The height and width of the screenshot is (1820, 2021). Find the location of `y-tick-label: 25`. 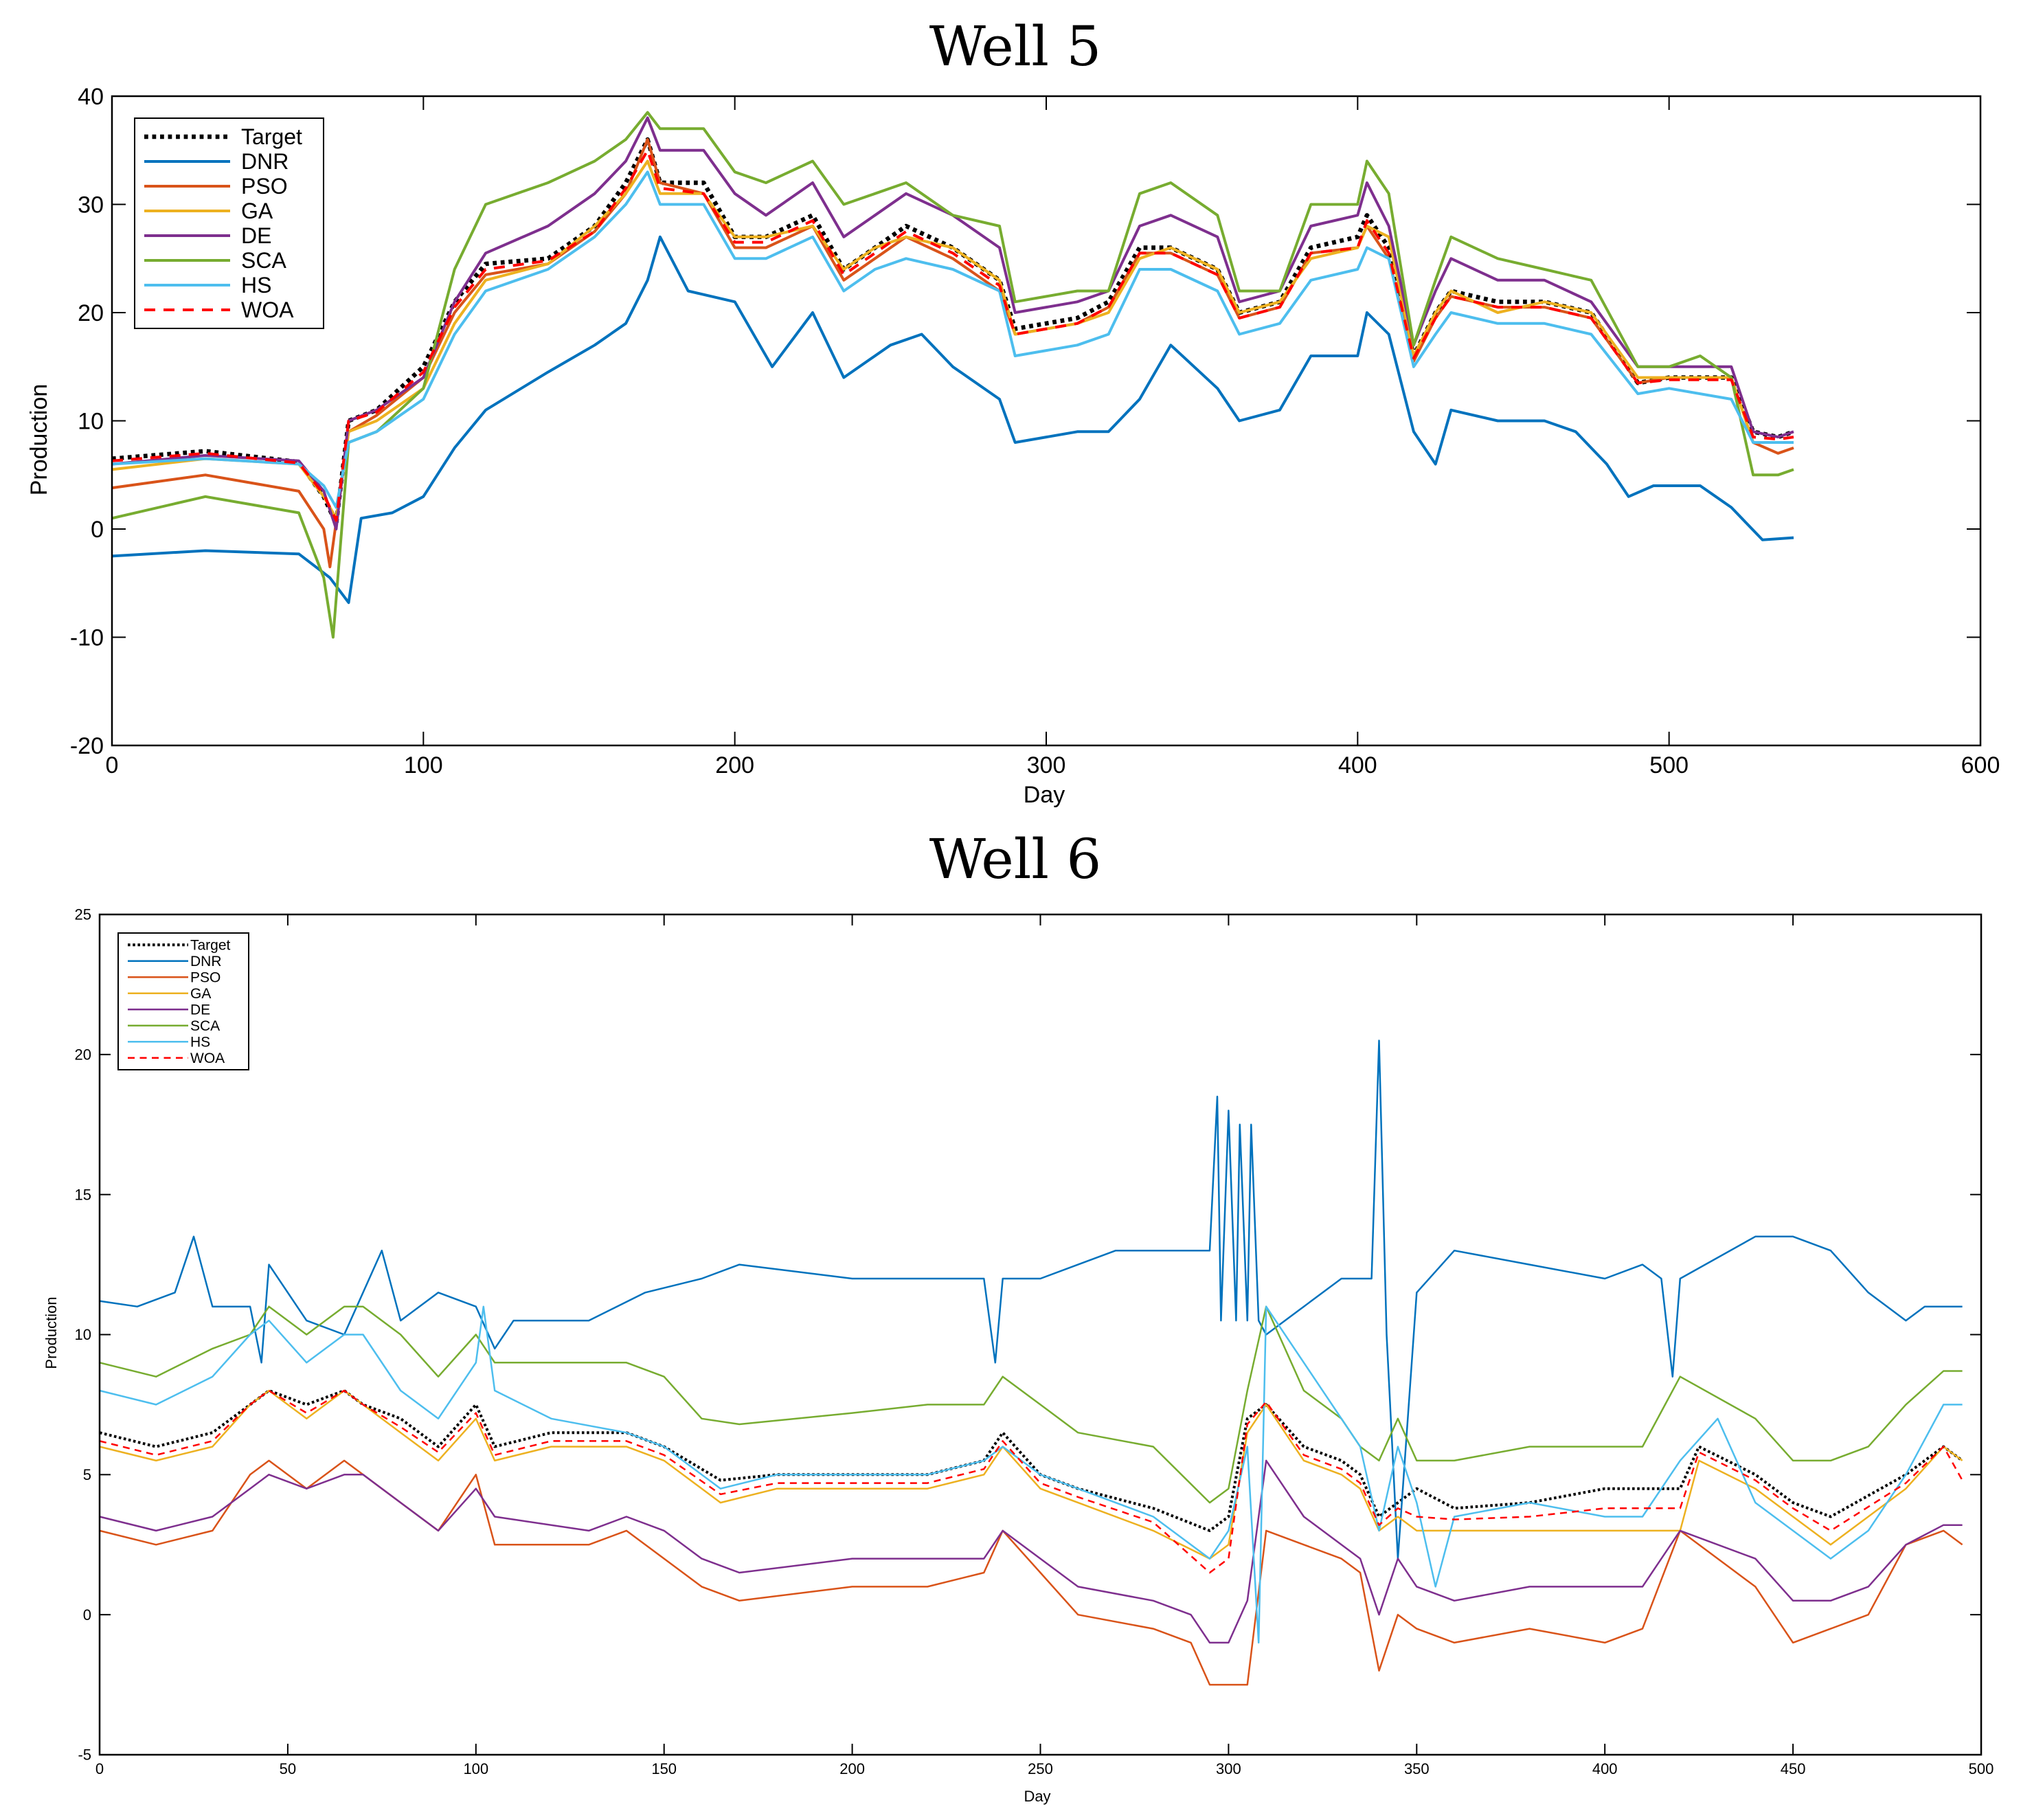

y-tick-label: 25 is located at coordinates (83, 914).